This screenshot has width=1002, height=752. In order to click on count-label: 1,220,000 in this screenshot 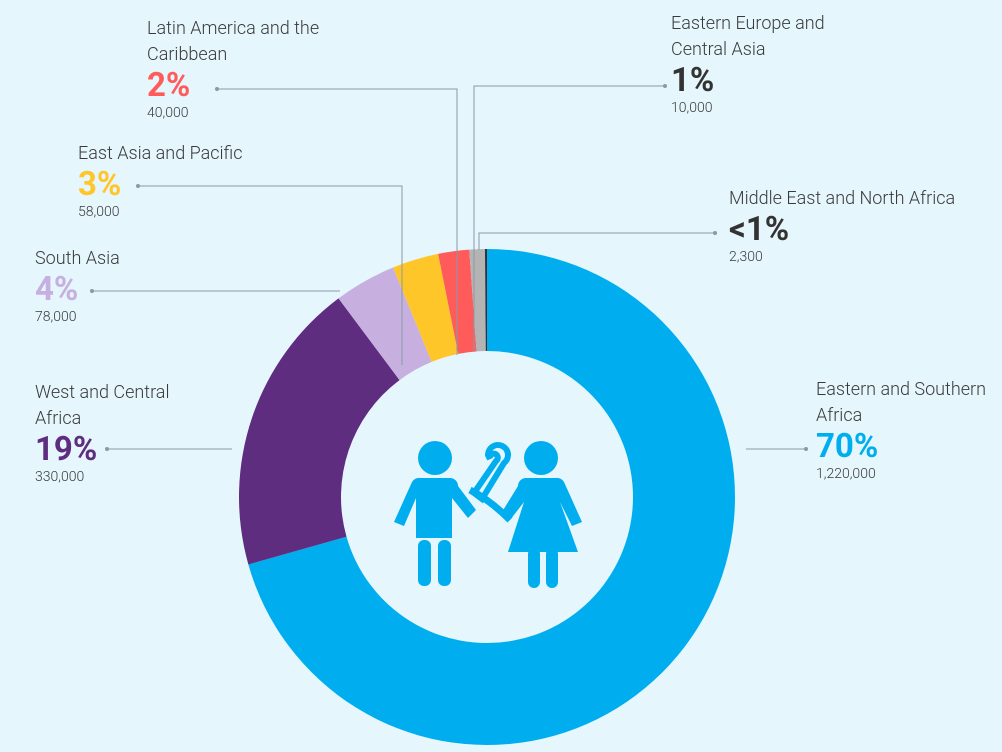, I will do `click(846, 474)`.